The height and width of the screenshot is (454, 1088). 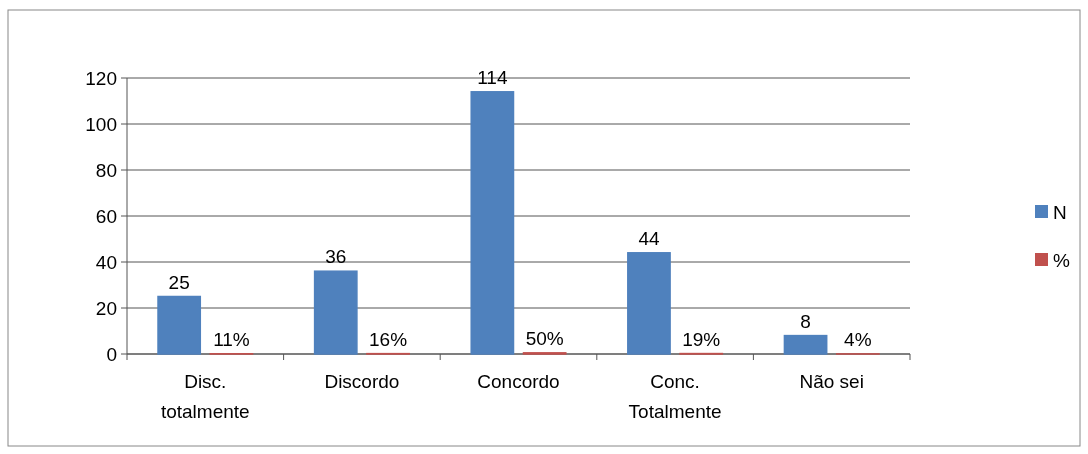 I want to click on data-label: 4%, so click(x=858, y=339).